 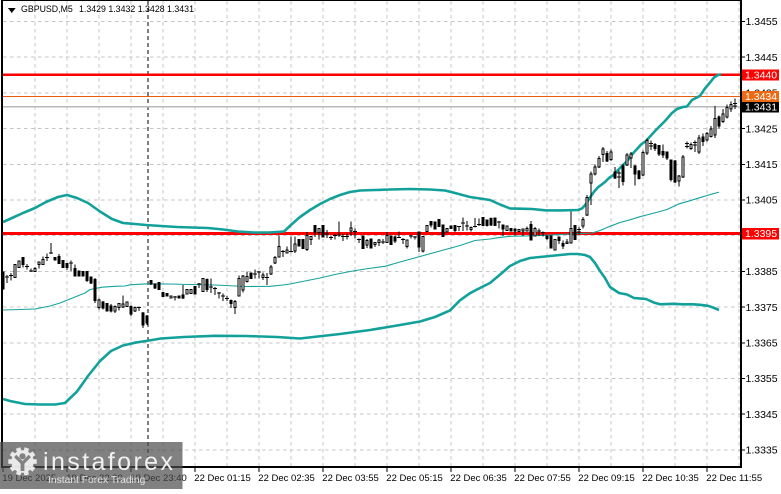 I want to click on svg-text: 22 Dec 01:15, so click(x=222, y=478).